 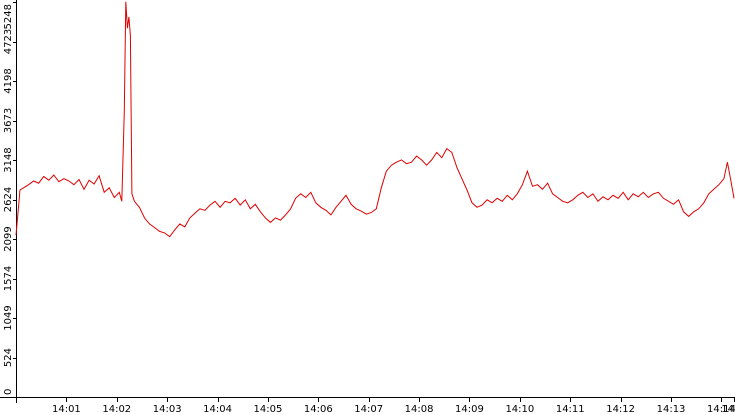 What do you see at coordinates (66, 409) in the screenshot?
I see `x-tick-label: 14:01` at bounding box center [66, 409].